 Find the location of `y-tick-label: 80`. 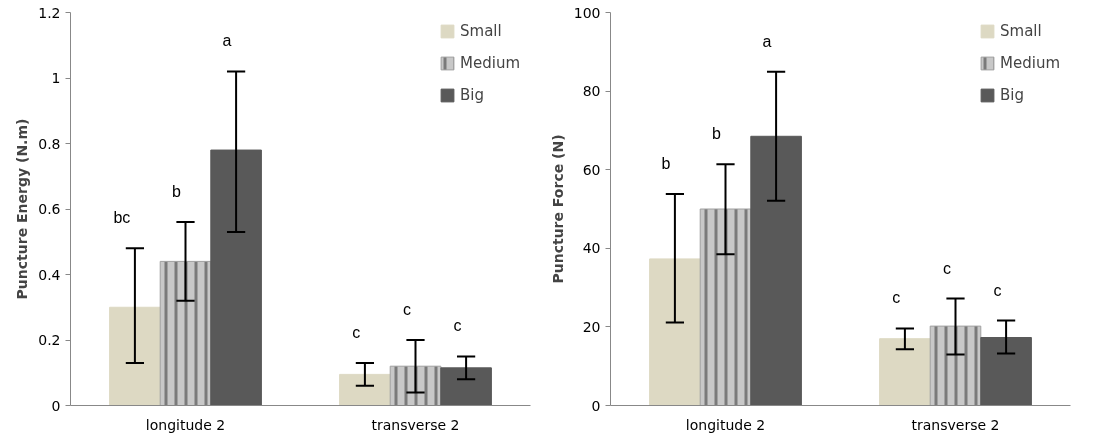

y-tick-label: 80 is located at coordinates (591, 91).